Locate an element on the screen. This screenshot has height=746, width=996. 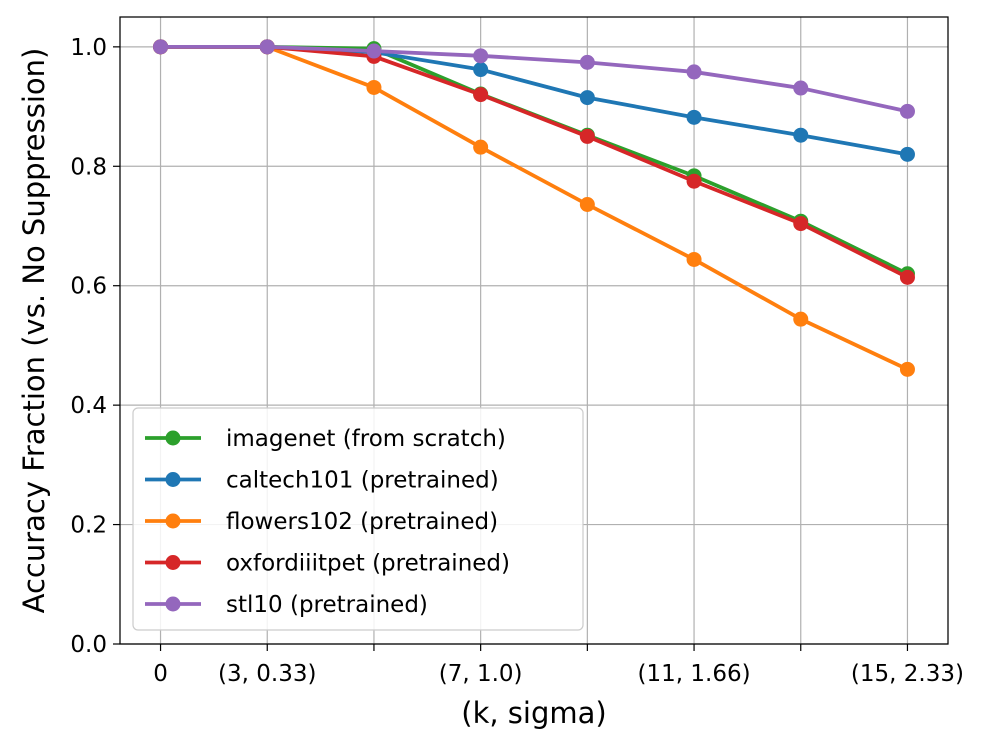
legend-label: caltech101 (pretrained) is located at coordinates (362, 481).